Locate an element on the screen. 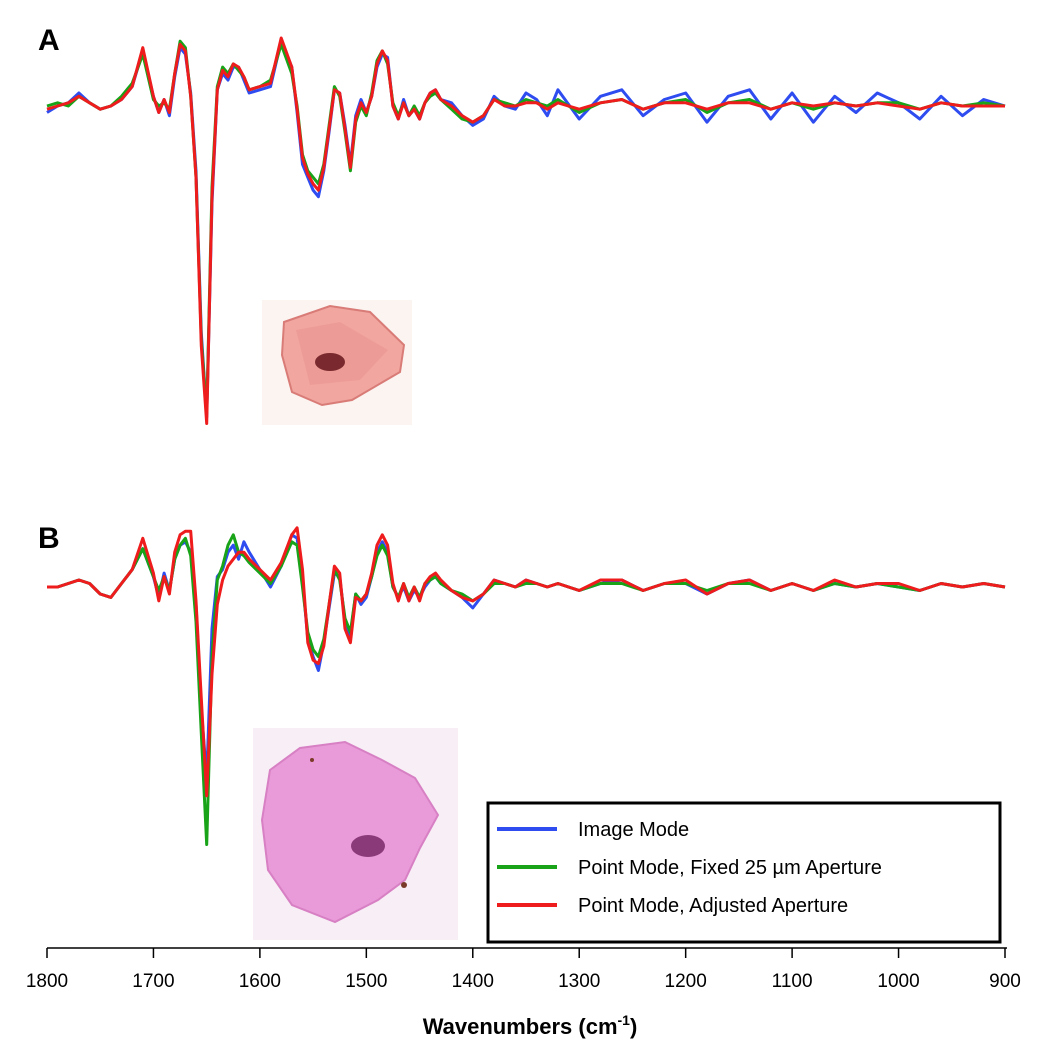  cell-micrograph-b is located at coordinates (355, 834).